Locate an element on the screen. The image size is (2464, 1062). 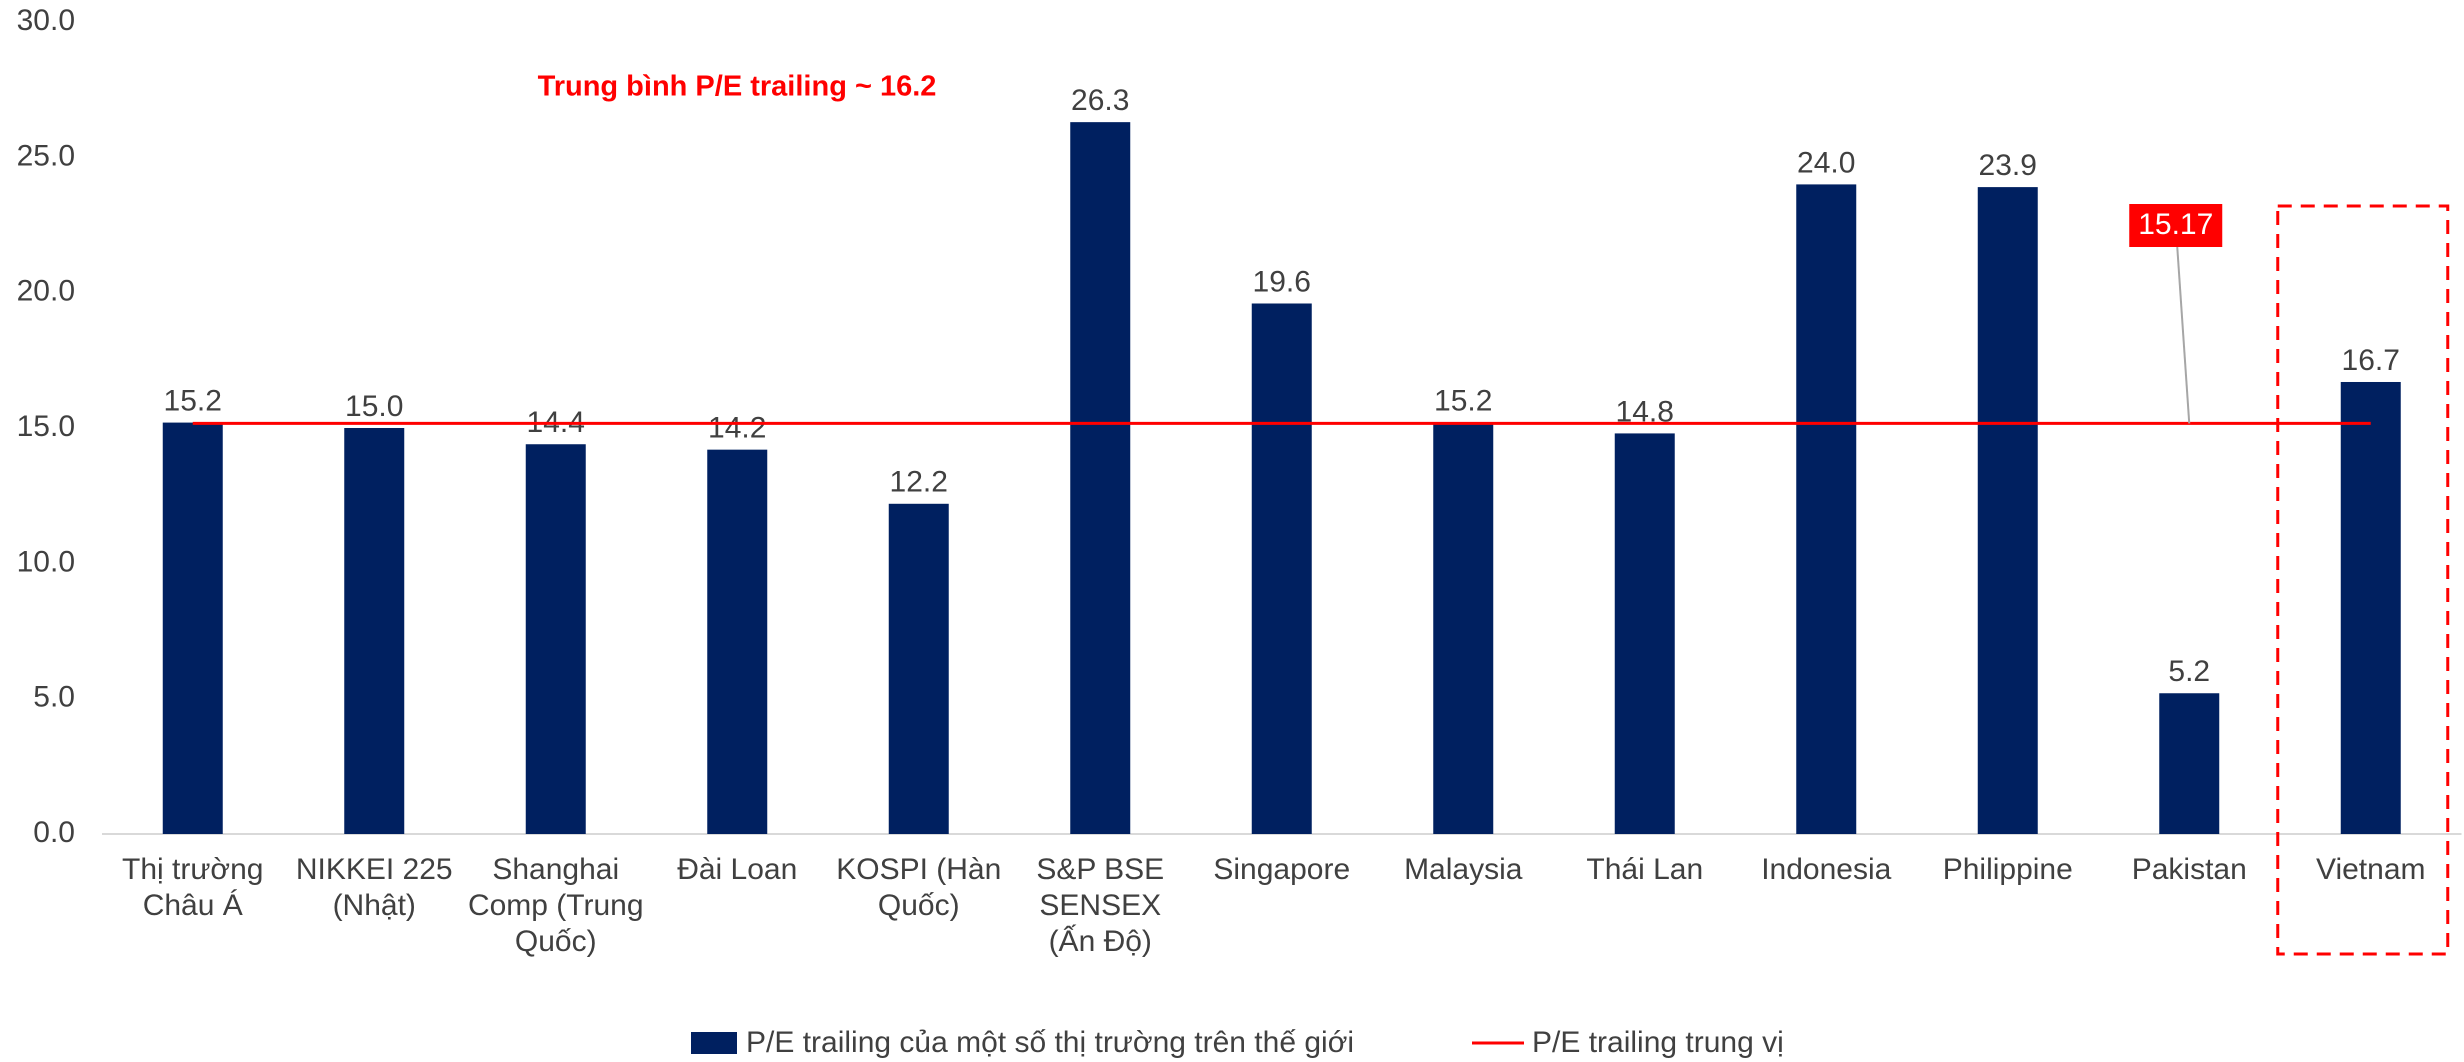
x-tick-label: NIKKEI 225 (Nhật) is located at coordinates (374, 887).